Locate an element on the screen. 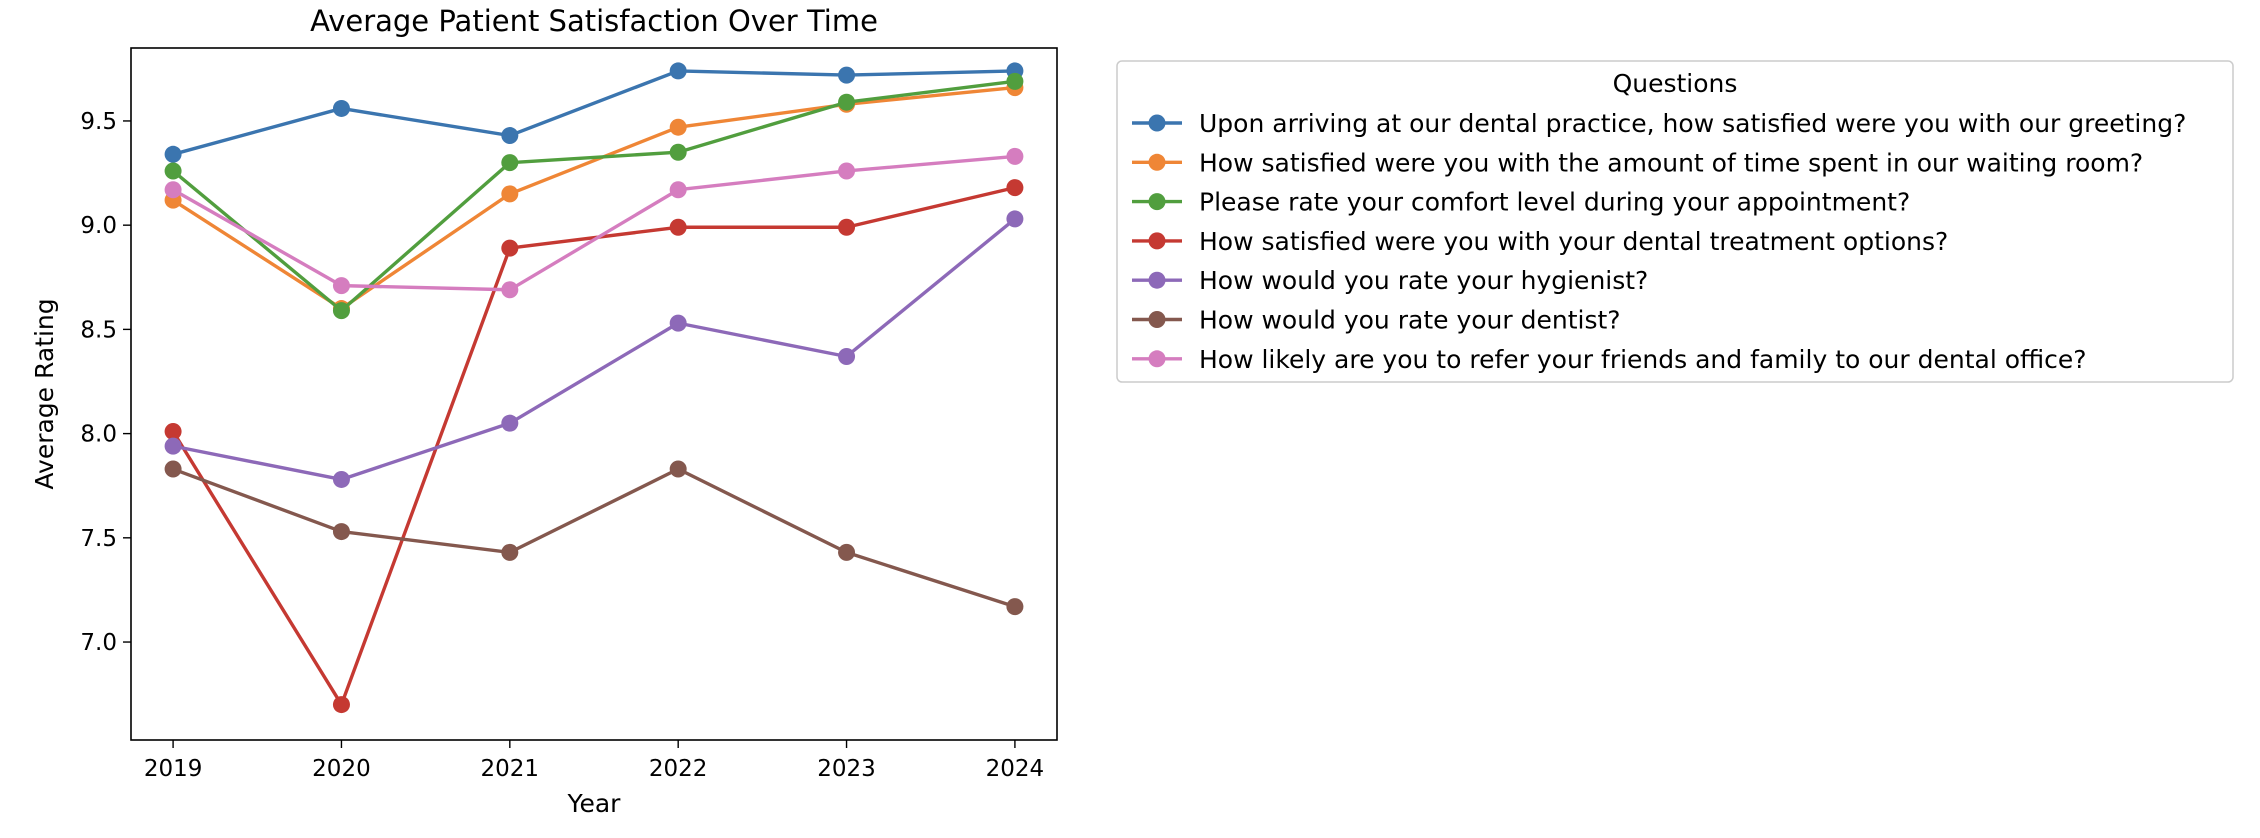 The image size is (2260, 838). chart-title: Average Patient Satisfaction Over Time is located at coordinates (594, 21).